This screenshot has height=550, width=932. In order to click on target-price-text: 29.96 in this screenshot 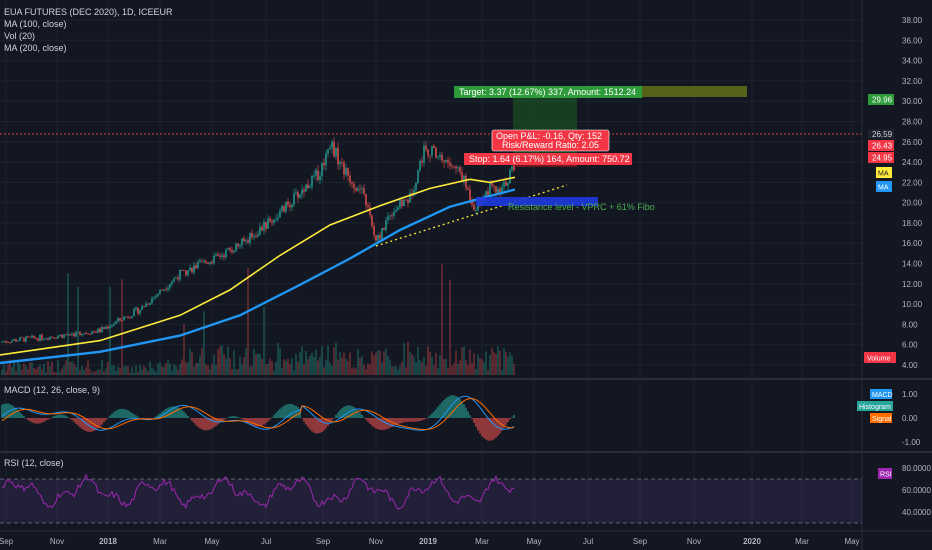, I will do `click(882, 100)`.